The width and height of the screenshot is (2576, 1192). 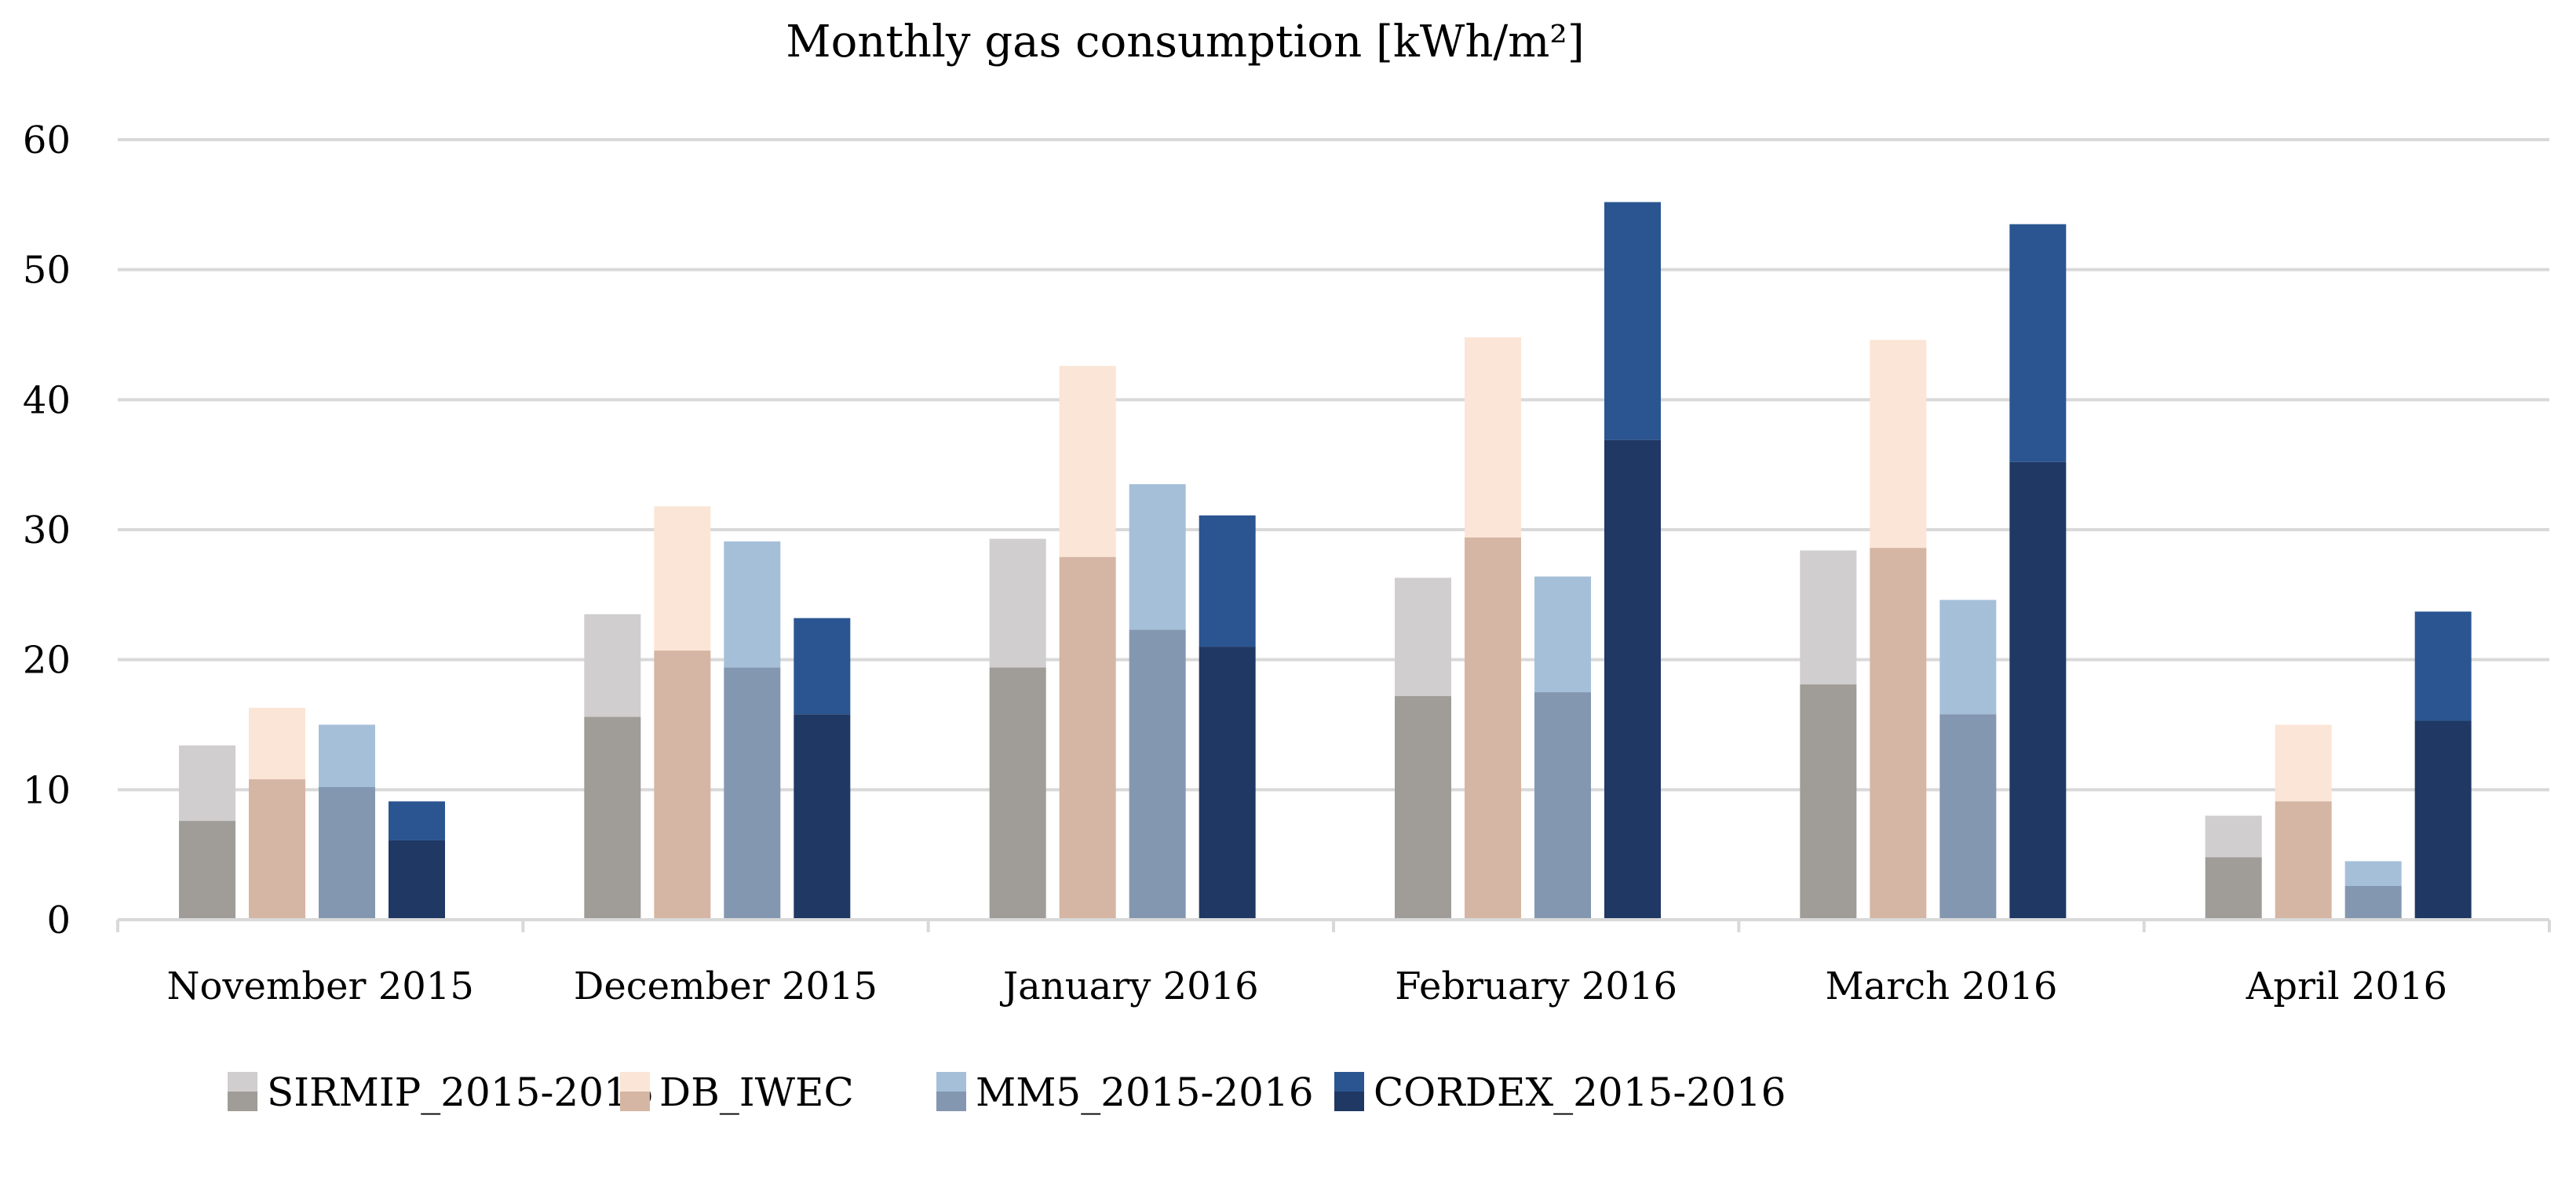 I want to click on y-tick-label: 0, so click(x=59, y=920).